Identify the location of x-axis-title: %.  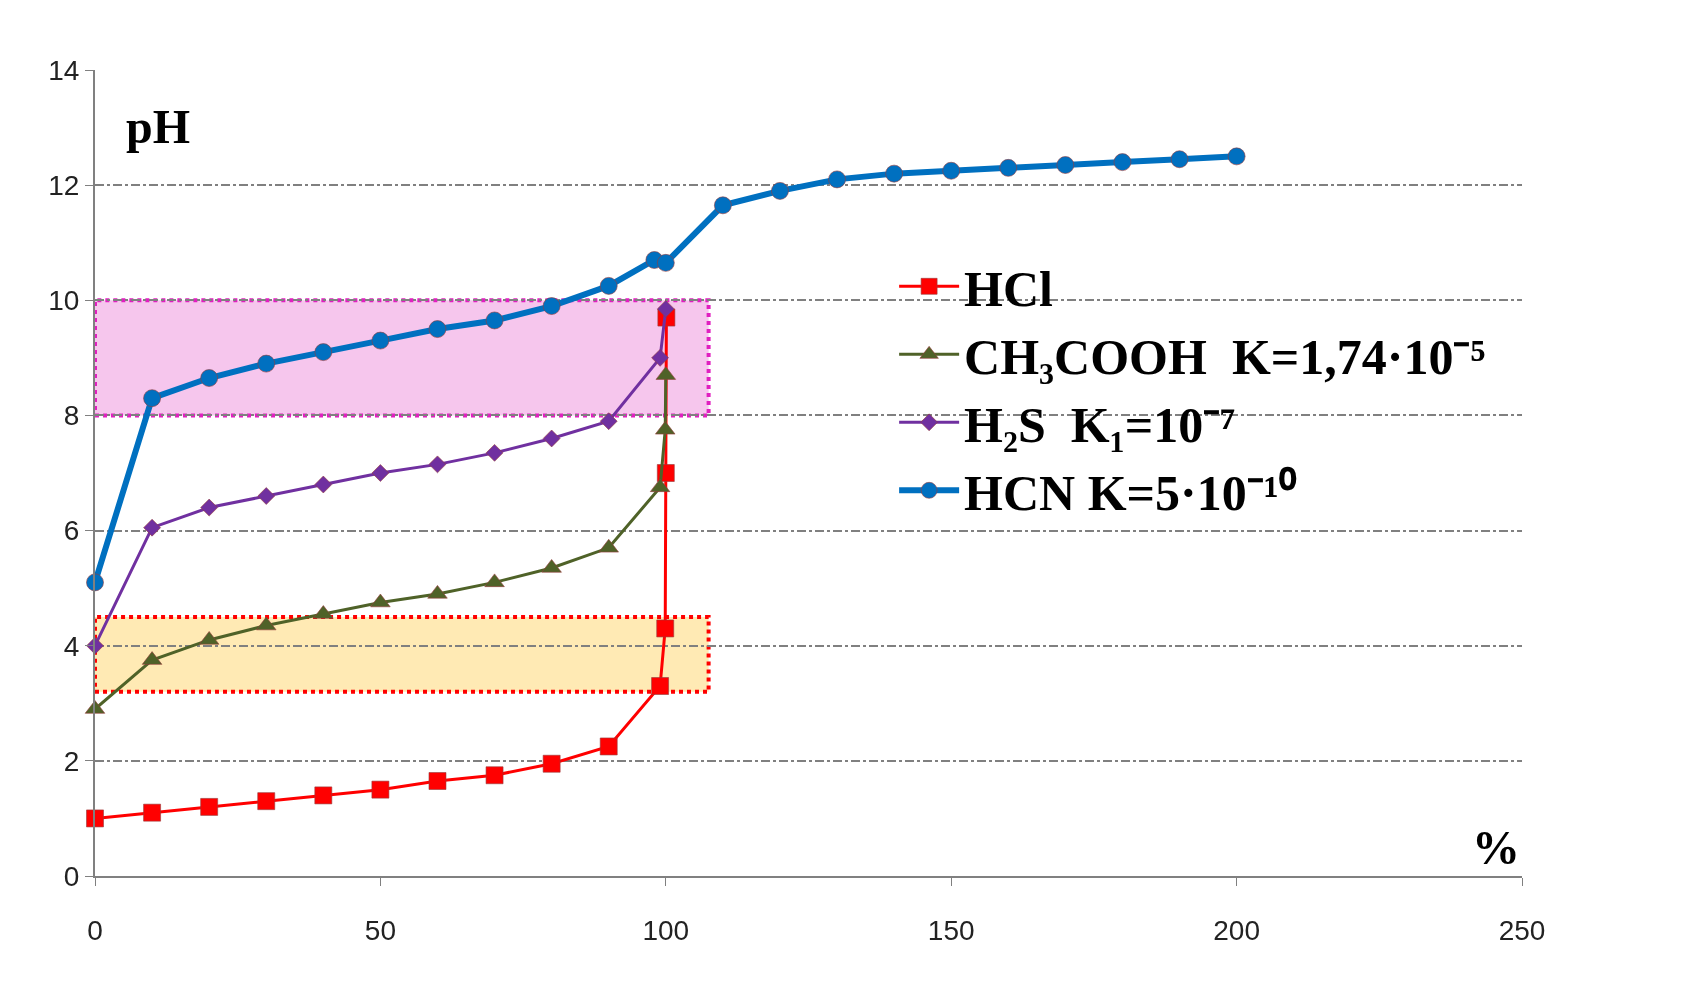
(1496, 847).